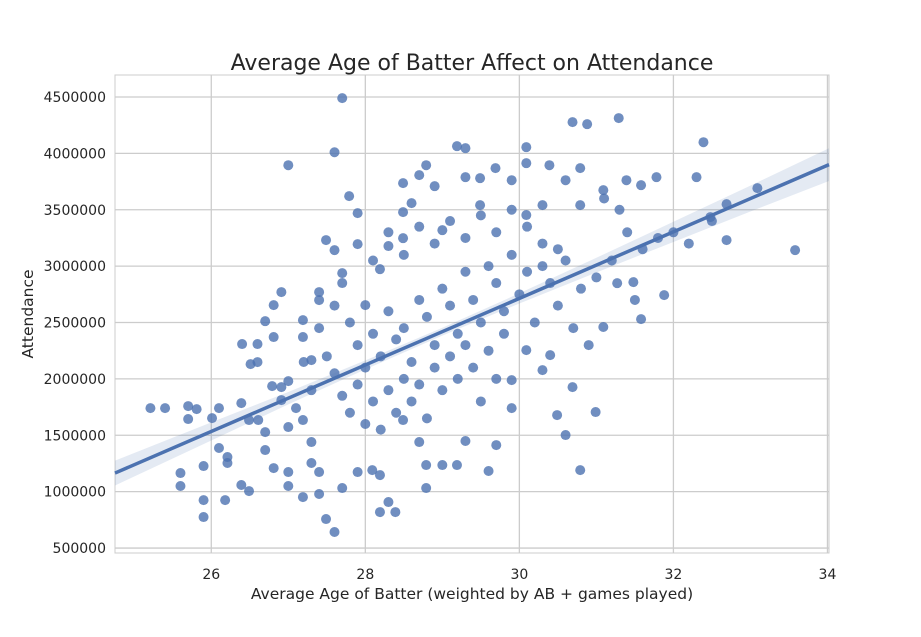 Image resolution: width=921 pixels, height=637 pixels. Describe the element at coordinates (75, 267) in the screenshot. I see `y-tick-label: 3000000` at that location.